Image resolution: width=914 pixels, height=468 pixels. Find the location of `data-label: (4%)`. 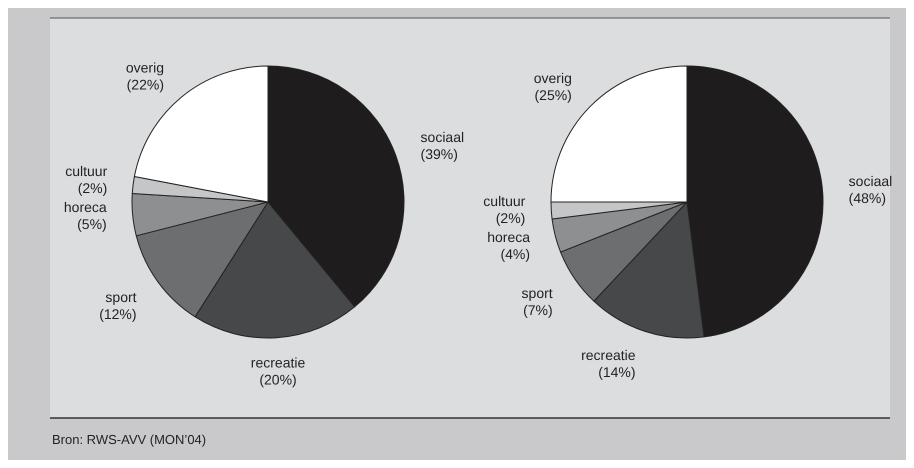

data-label: (4%) is located at coordinates (515, 254).